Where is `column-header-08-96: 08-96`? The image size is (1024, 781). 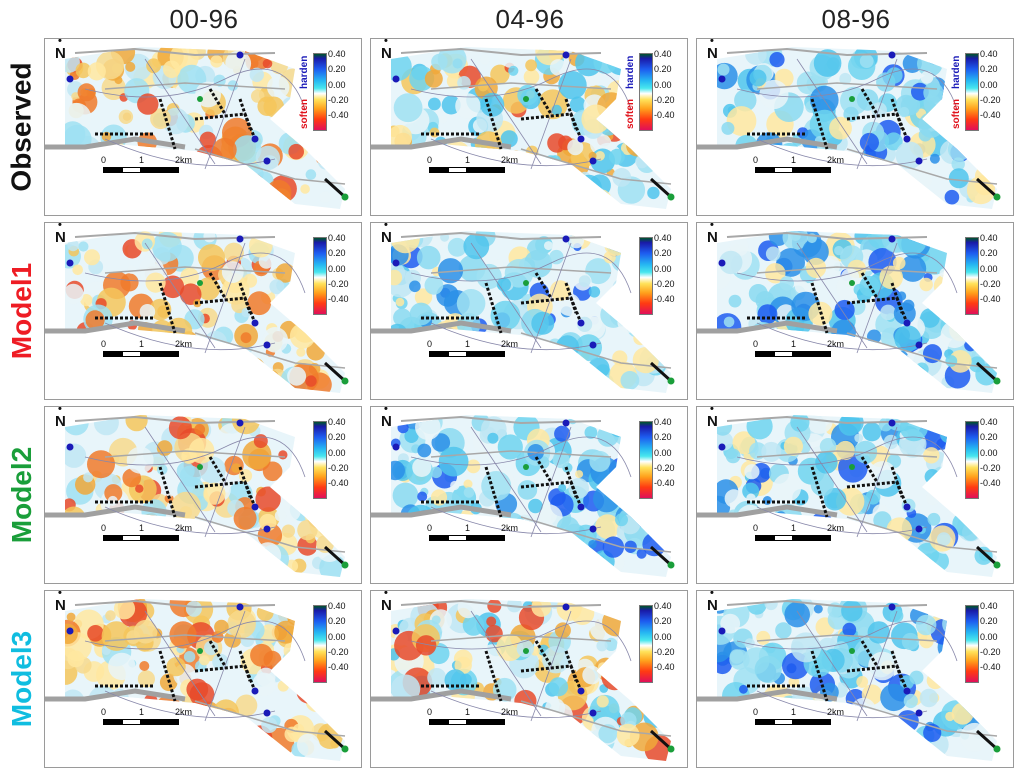 column-header-08-96: 08-96 is located at coordinates (856, 19).